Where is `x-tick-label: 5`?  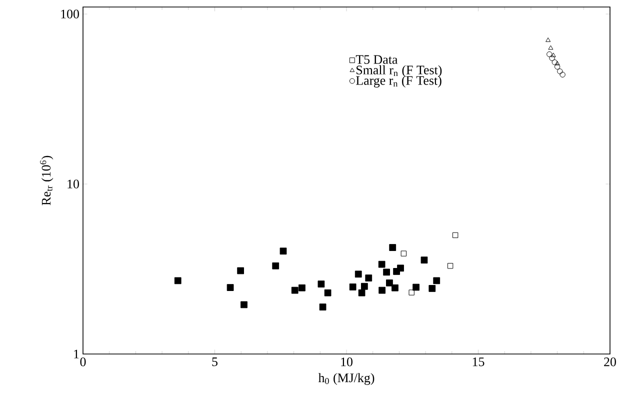
x-tick-label: 5 is located at coordinates (215, 362).